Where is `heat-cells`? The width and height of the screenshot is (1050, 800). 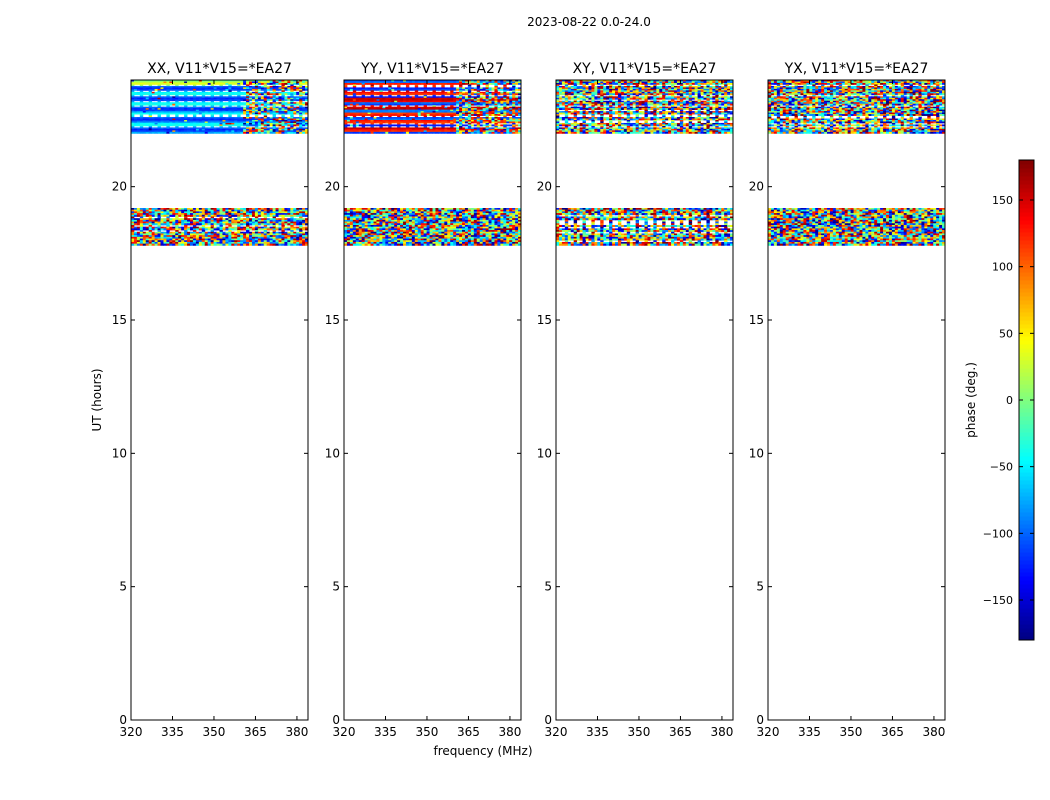
heat-cells is located at coordinates (219, 163).